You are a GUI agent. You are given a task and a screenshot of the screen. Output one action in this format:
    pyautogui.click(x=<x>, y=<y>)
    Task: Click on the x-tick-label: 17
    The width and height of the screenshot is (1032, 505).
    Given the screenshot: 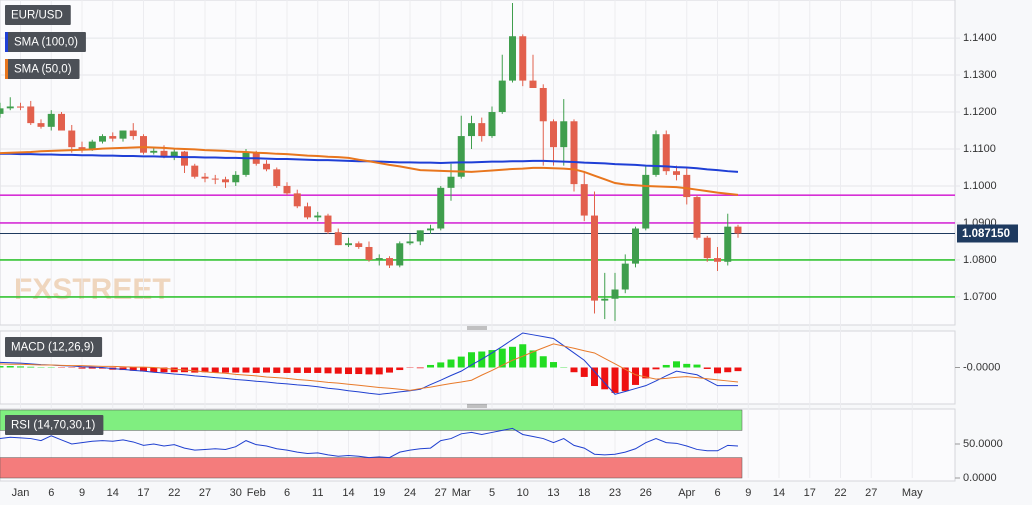 What is the action you would take?
    pyautogui.click(x=810, y=493)
    